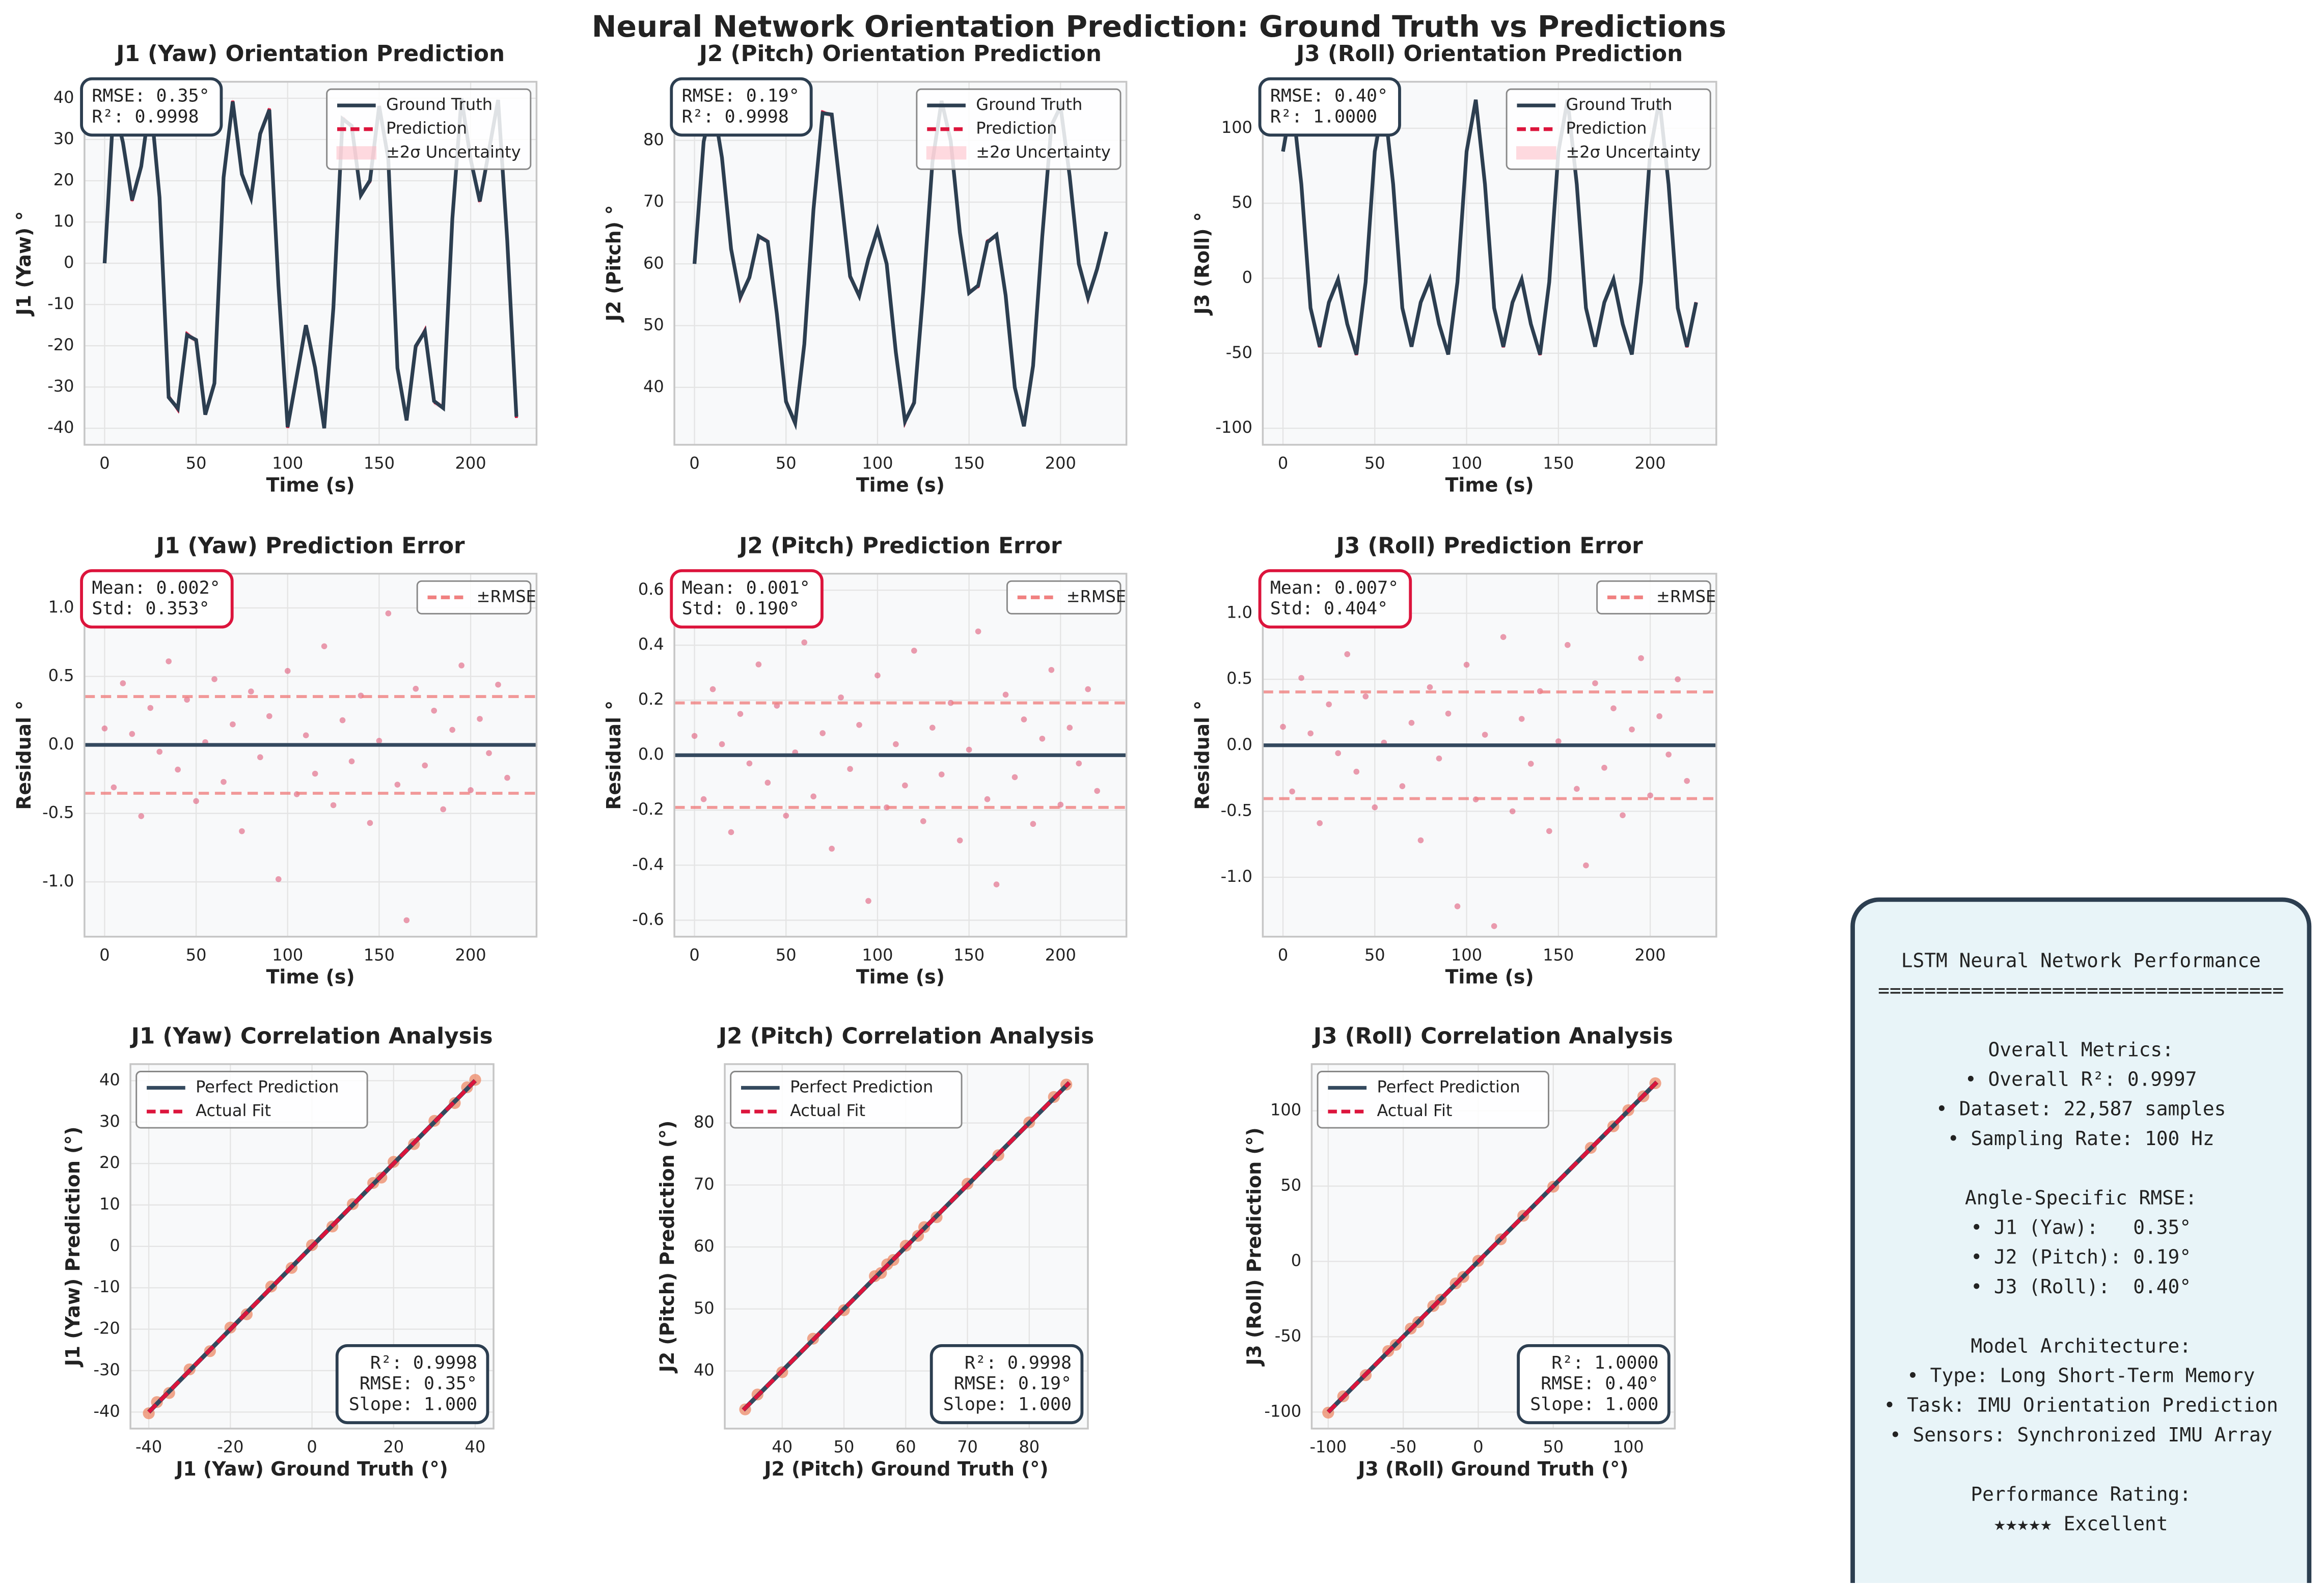  I want to click on y-axis-label: J2 (Pitch) Prediction (°), so click(667, 1247).